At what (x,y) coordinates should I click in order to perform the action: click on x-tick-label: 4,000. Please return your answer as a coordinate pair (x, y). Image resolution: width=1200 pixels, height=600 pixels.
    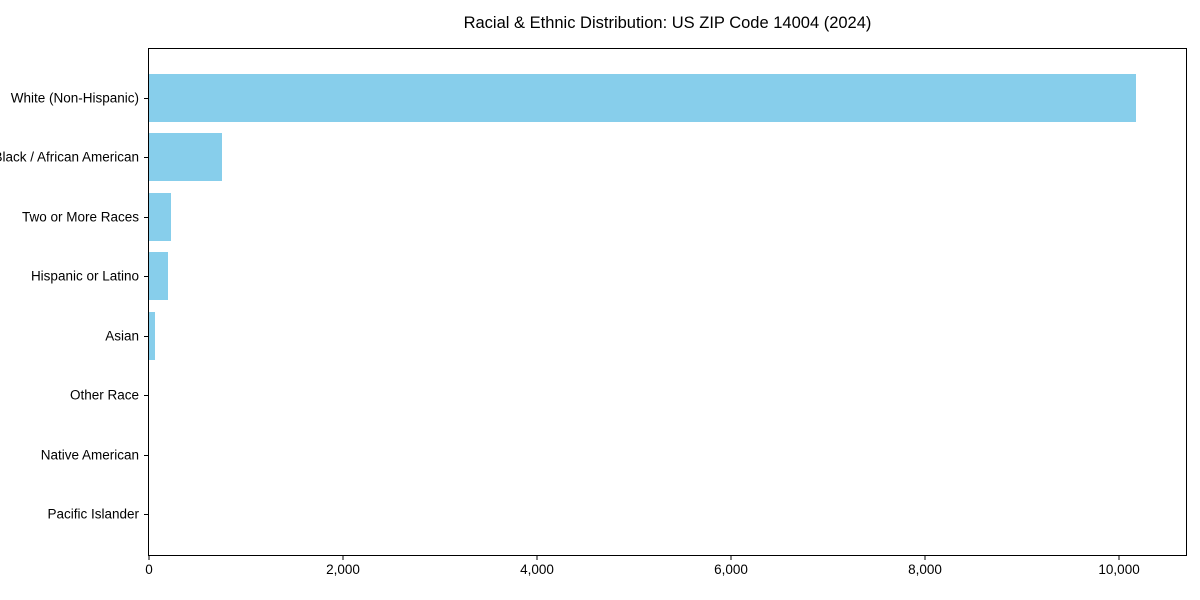
    Looking at the image, I should click on (537, 569).